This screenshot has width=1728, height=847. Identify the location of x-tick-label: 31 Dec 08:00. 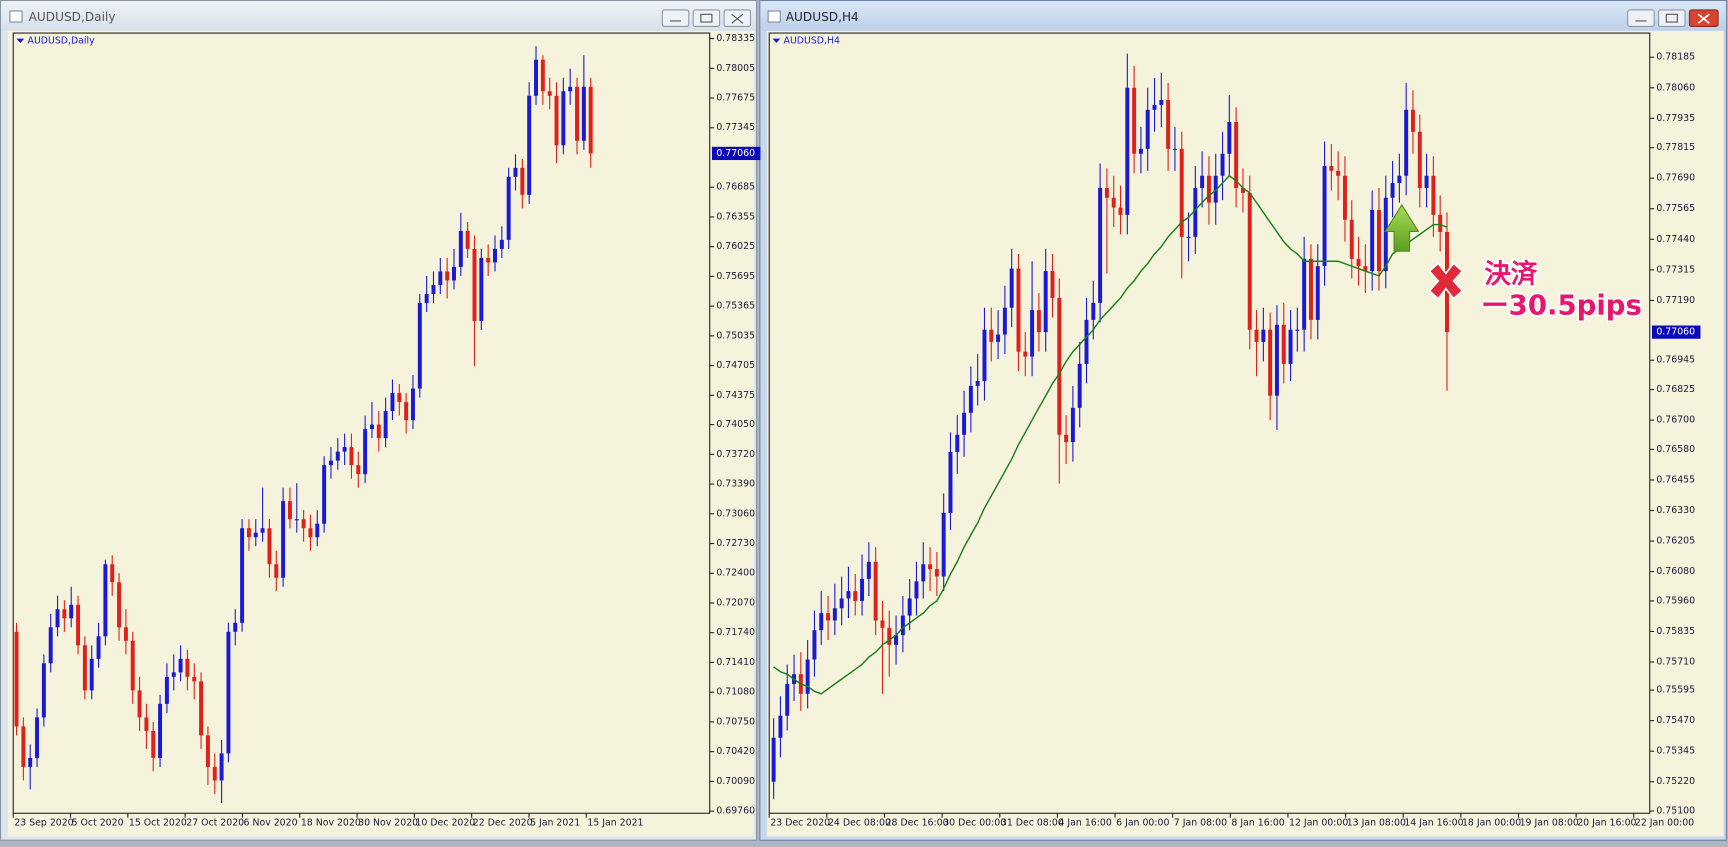
(1032, 823).